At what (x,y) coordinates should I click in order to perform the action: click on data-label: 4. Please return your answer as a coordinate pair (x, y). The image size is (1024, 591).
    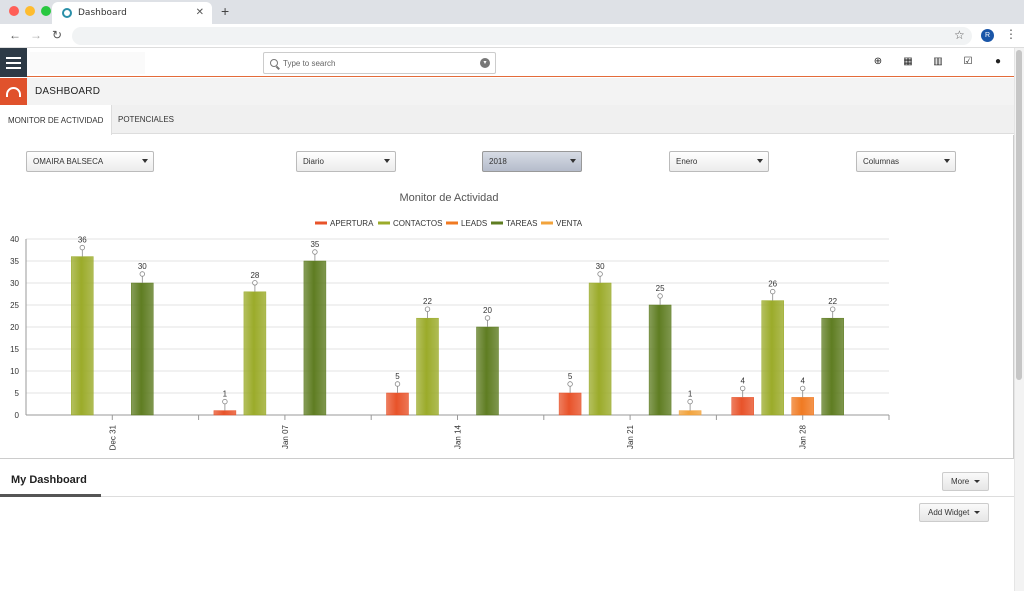
    Looking at the image, I should click on (742, 380).